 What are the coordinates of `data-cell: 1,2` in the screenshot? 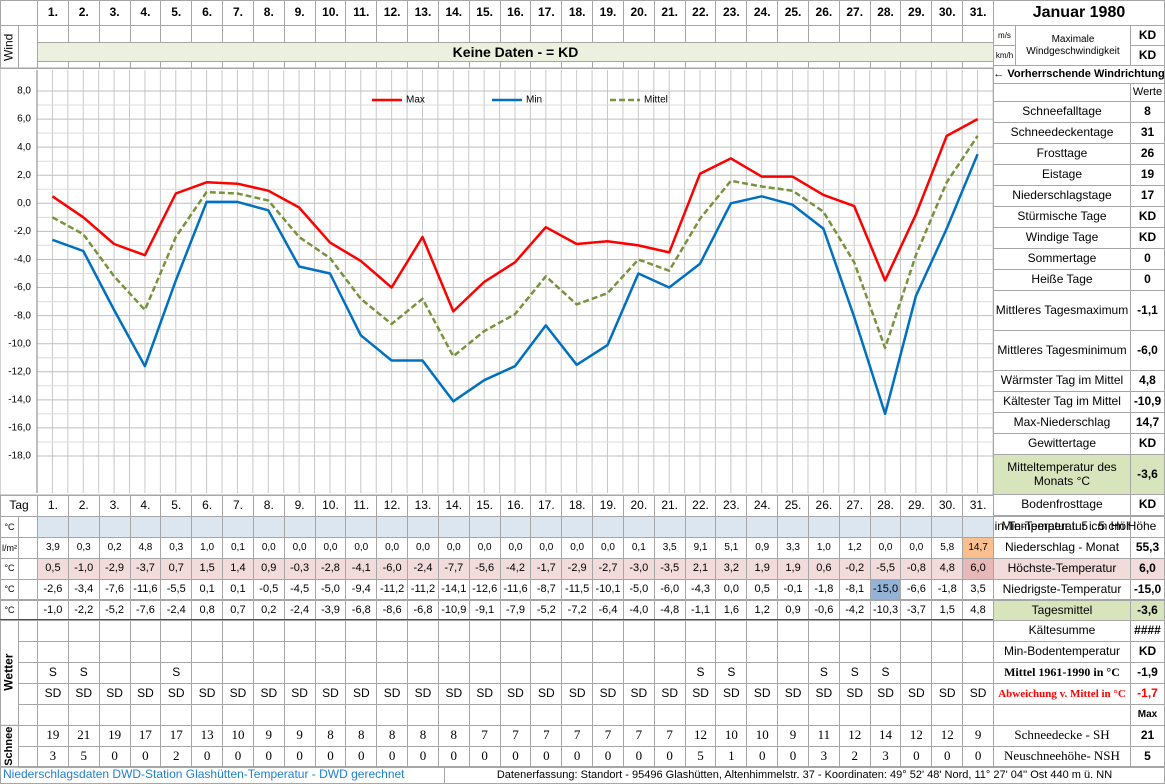 It's located at (762, 610).